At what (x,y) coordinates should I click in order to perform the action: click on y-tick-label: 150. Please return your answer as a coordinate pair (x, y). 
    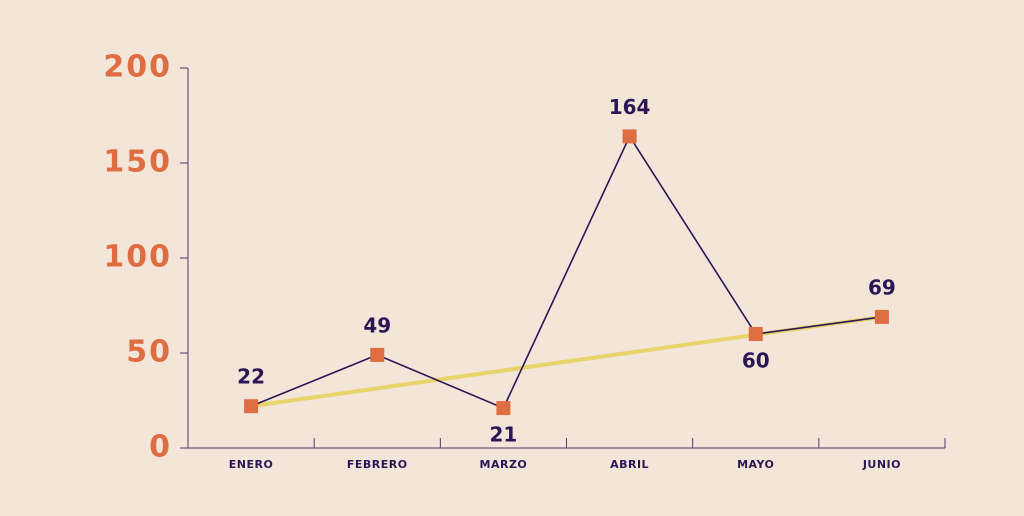
    Looking at the image, I should click on (137, 162).